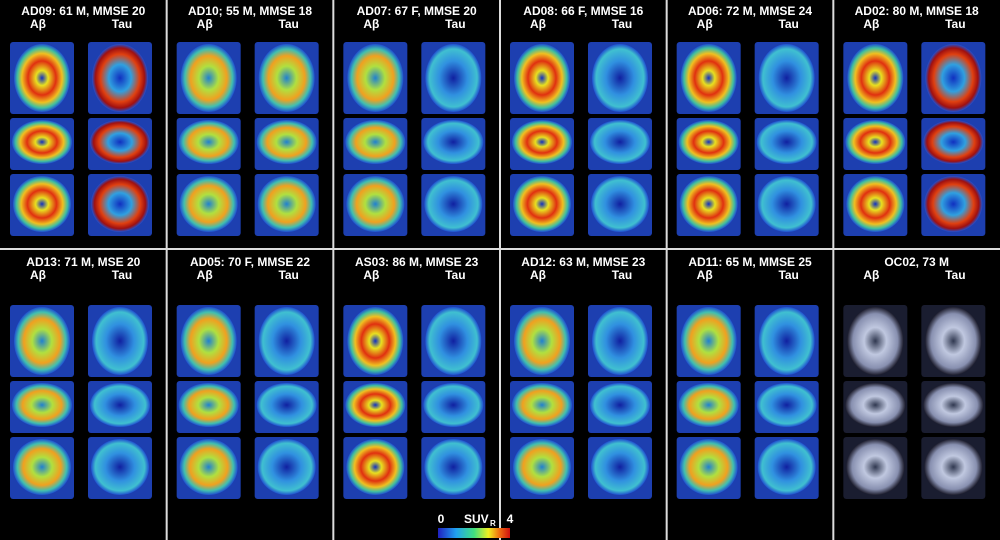 The width and height of the screenshot is (1000, 540). What do you see at coordinates (250, 262) in the screenshot?
I see `panel-title: AD05: 70 F, MMSE 22` at bounding box center [250, 262].